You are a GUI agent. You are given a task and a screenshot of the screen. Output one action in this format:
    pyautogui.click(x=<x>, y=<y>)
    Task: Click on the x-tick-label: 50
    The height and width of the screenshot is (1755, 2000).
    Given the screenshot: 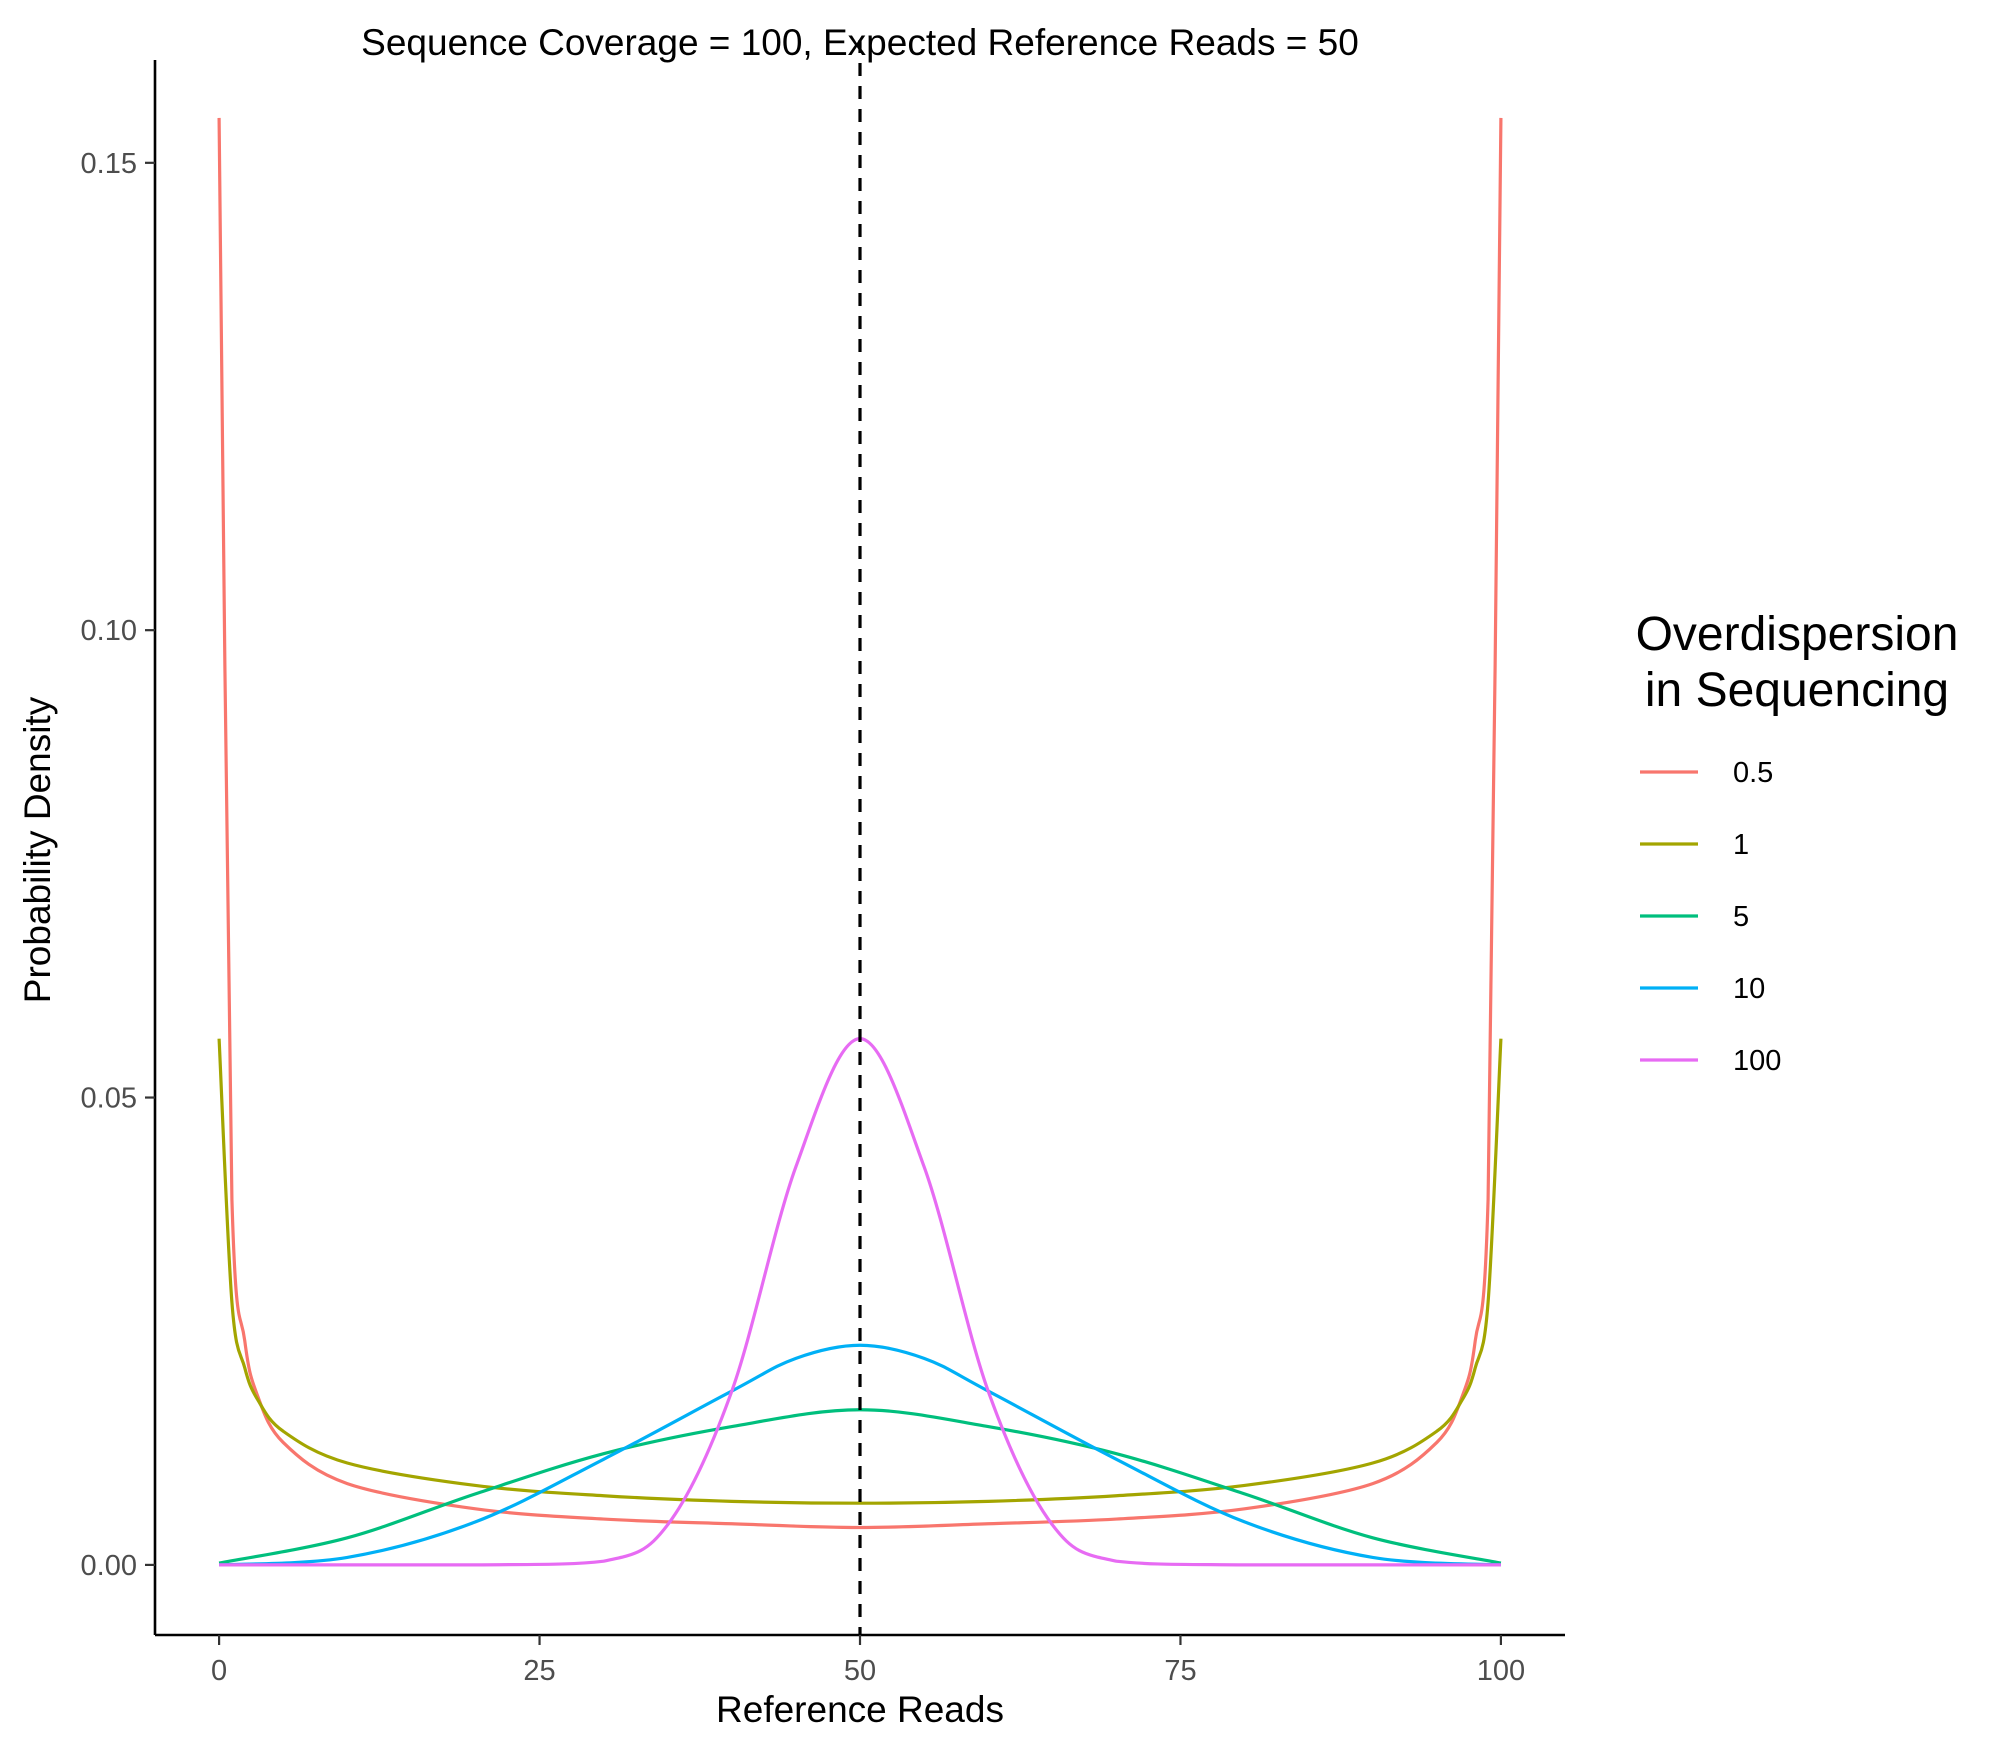 What is the action you would take?
    pyautogui.click(x=860, y=1671)
    